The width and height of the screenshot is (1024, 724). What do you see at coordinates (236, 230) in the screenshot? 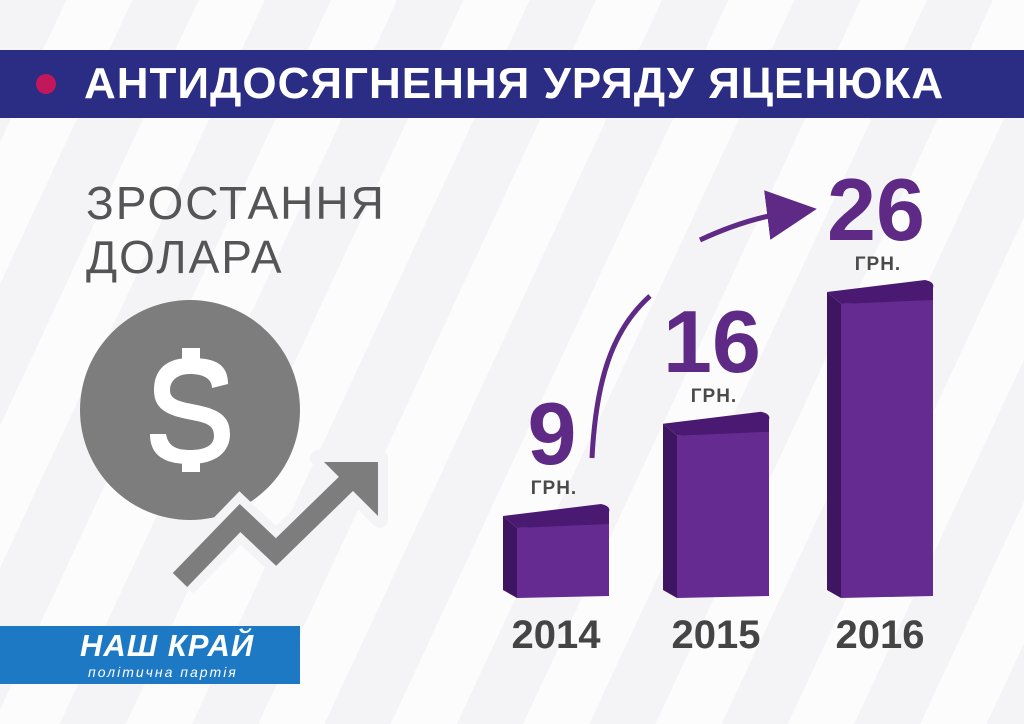
I see `chart-subtitle: ЗРОСТАННЯ ДОЛАРА` at bounding box center [236, 230].